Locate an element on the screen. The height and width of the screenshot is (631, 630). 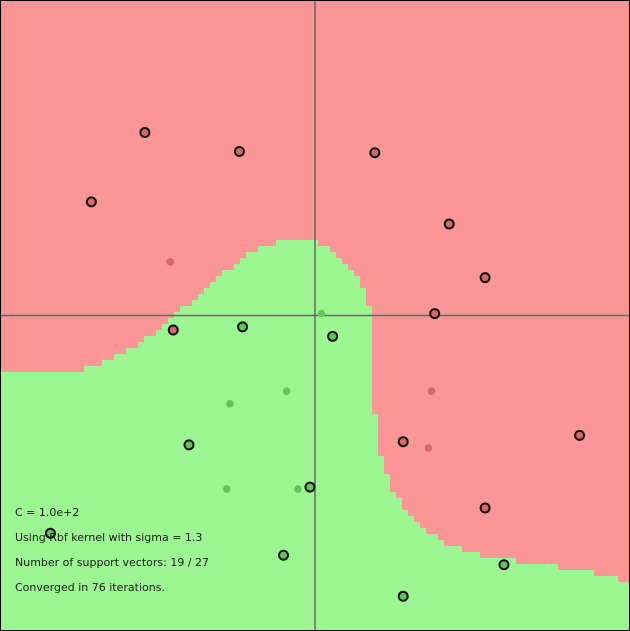
info-iterations: Converged in 76 iterations. is located at coordinates (90, 587).